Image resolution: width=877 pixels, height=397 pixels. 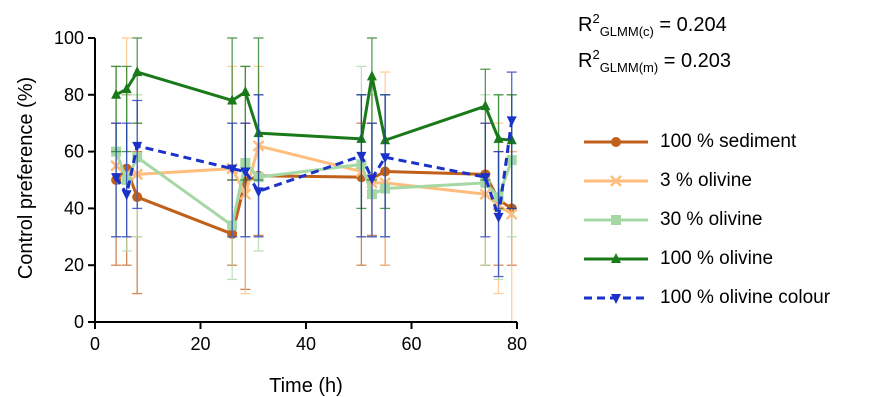 I want to click on y-axis-label: Control preference (%), so click(x=26, y=178).